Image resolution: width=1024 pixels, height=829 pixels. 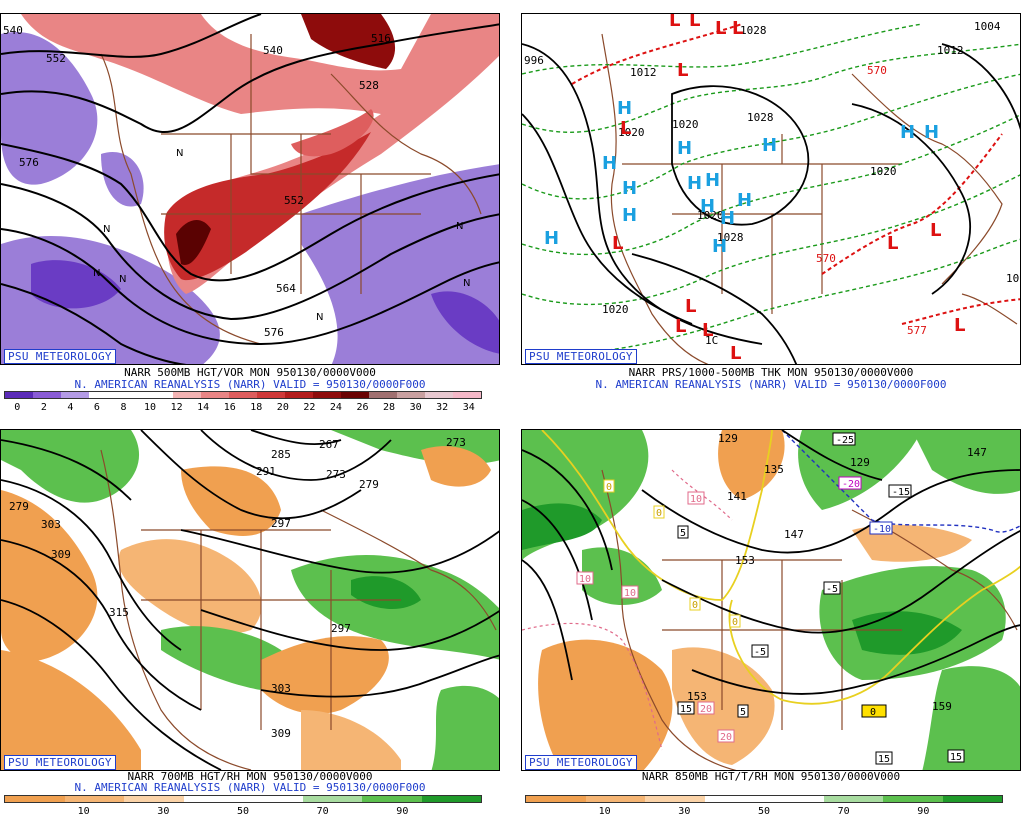 What do you see at coordinates (176, 407) in the screenshot?
I see `colorbar-tick-label: 12` at bounding box center [176, 407].